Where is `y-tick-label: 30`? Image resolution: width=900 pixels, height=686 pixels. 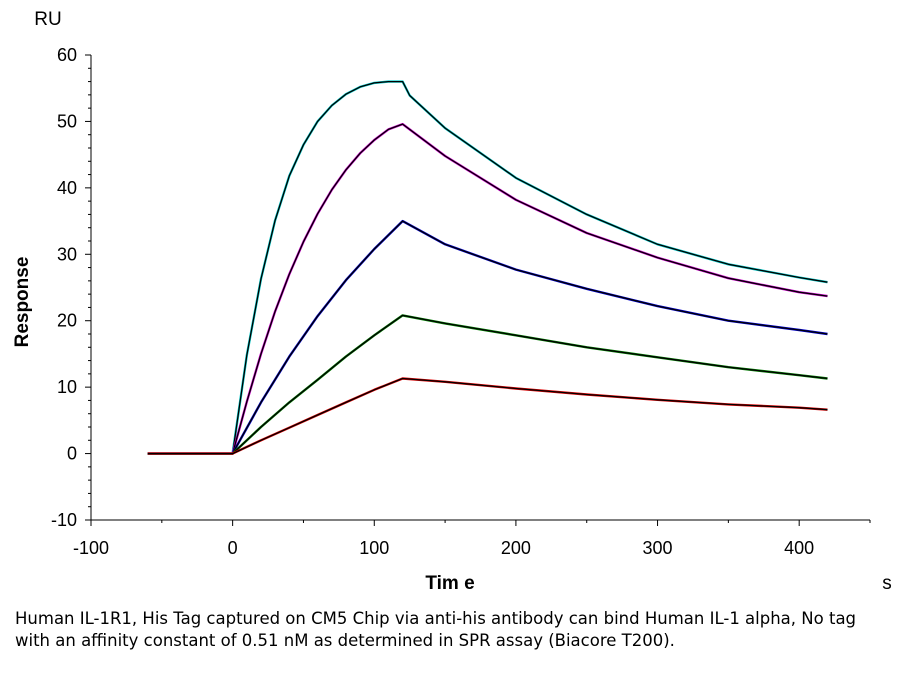
y-tick-label: 30 is located at coordinates (67, 254).